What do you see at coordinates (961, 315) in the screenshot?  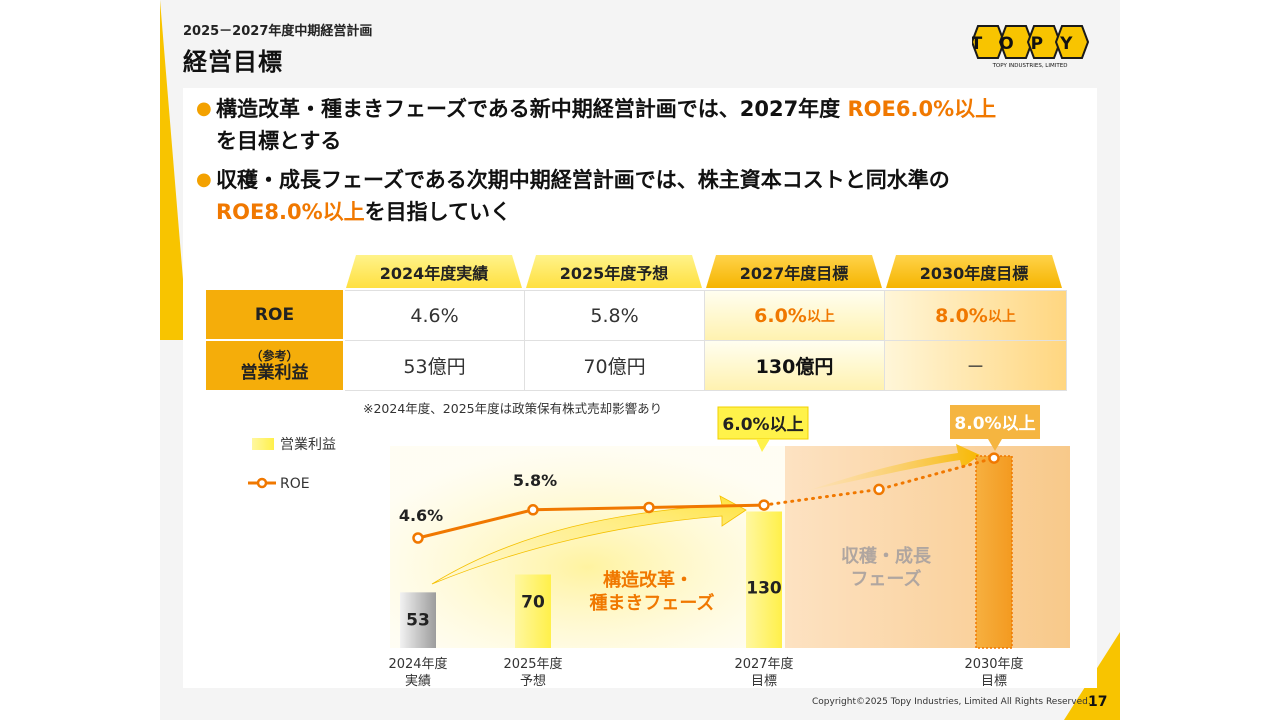 I see `cell-roe-2030-value: 8.0%` at bounding box center [961, 315].